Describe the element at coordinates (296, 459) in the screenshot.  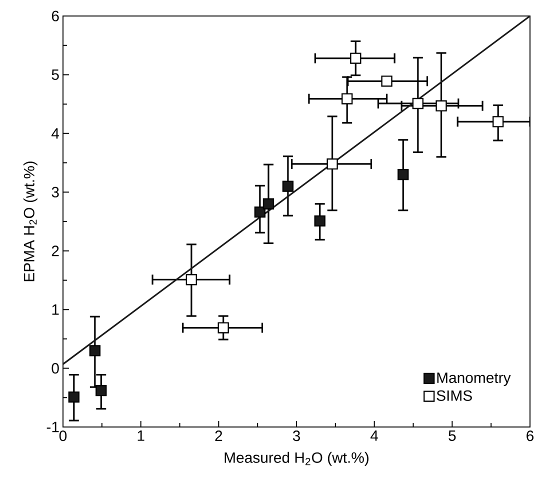
I see `x-axis-title: Measured H$_{2}$O (wt.%)` at that location.